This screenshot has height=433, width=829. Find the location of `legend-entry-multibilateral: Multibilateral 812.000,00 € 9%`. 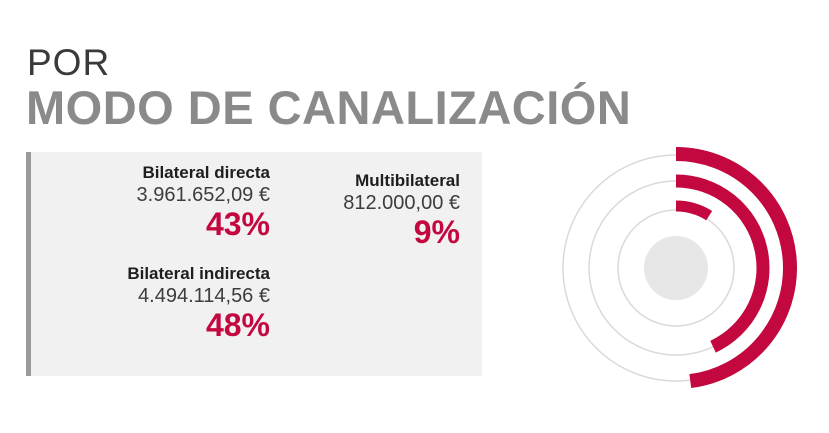

legend-entry-multibilateral: Multibilateral 812.000,00 € 9% is located at coordinates (401, 210).